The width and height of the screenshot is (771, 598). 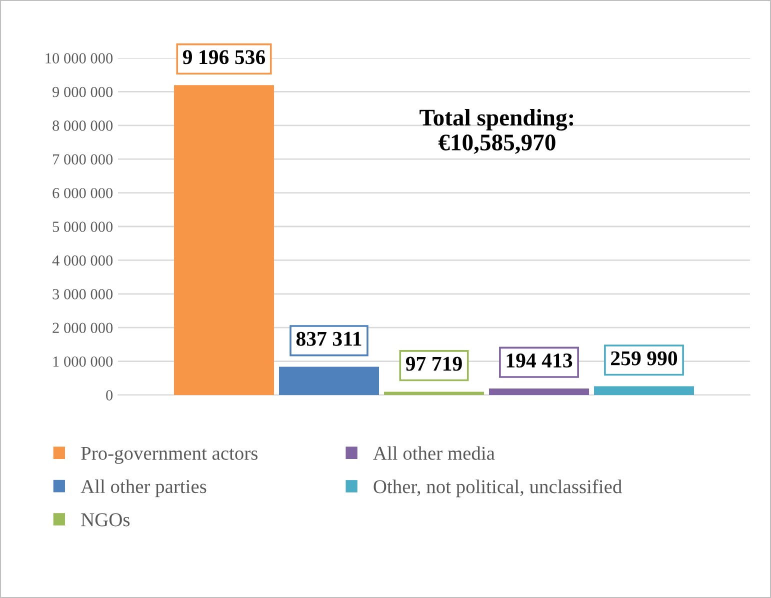 I want to click on data-label: 837 311, so click(x=329, y=339).